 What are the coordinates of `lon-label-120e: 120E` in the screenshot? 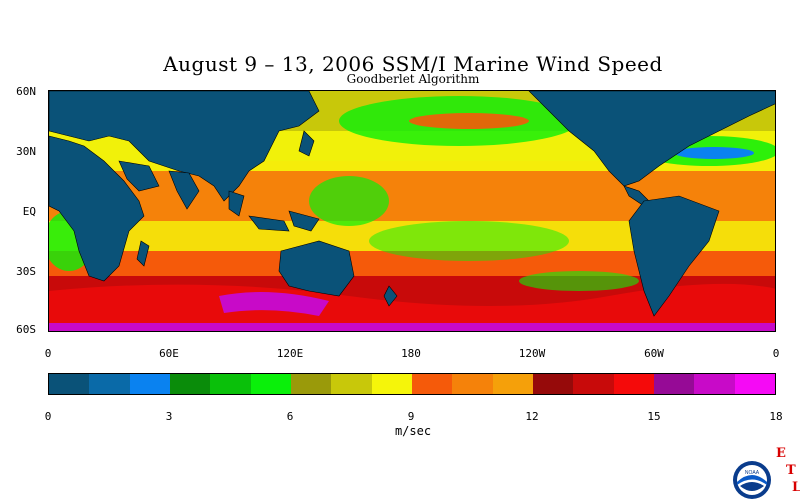 It's located at (290, 353).